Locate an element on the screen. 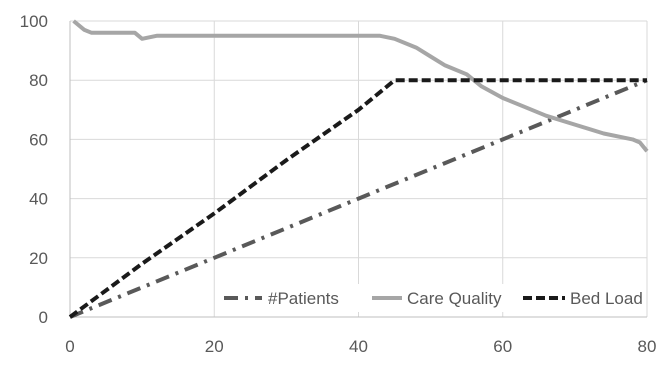 This screenshot has width=657, height=365. y-tick-label-80: 80 is located at coordinates (38, 80).